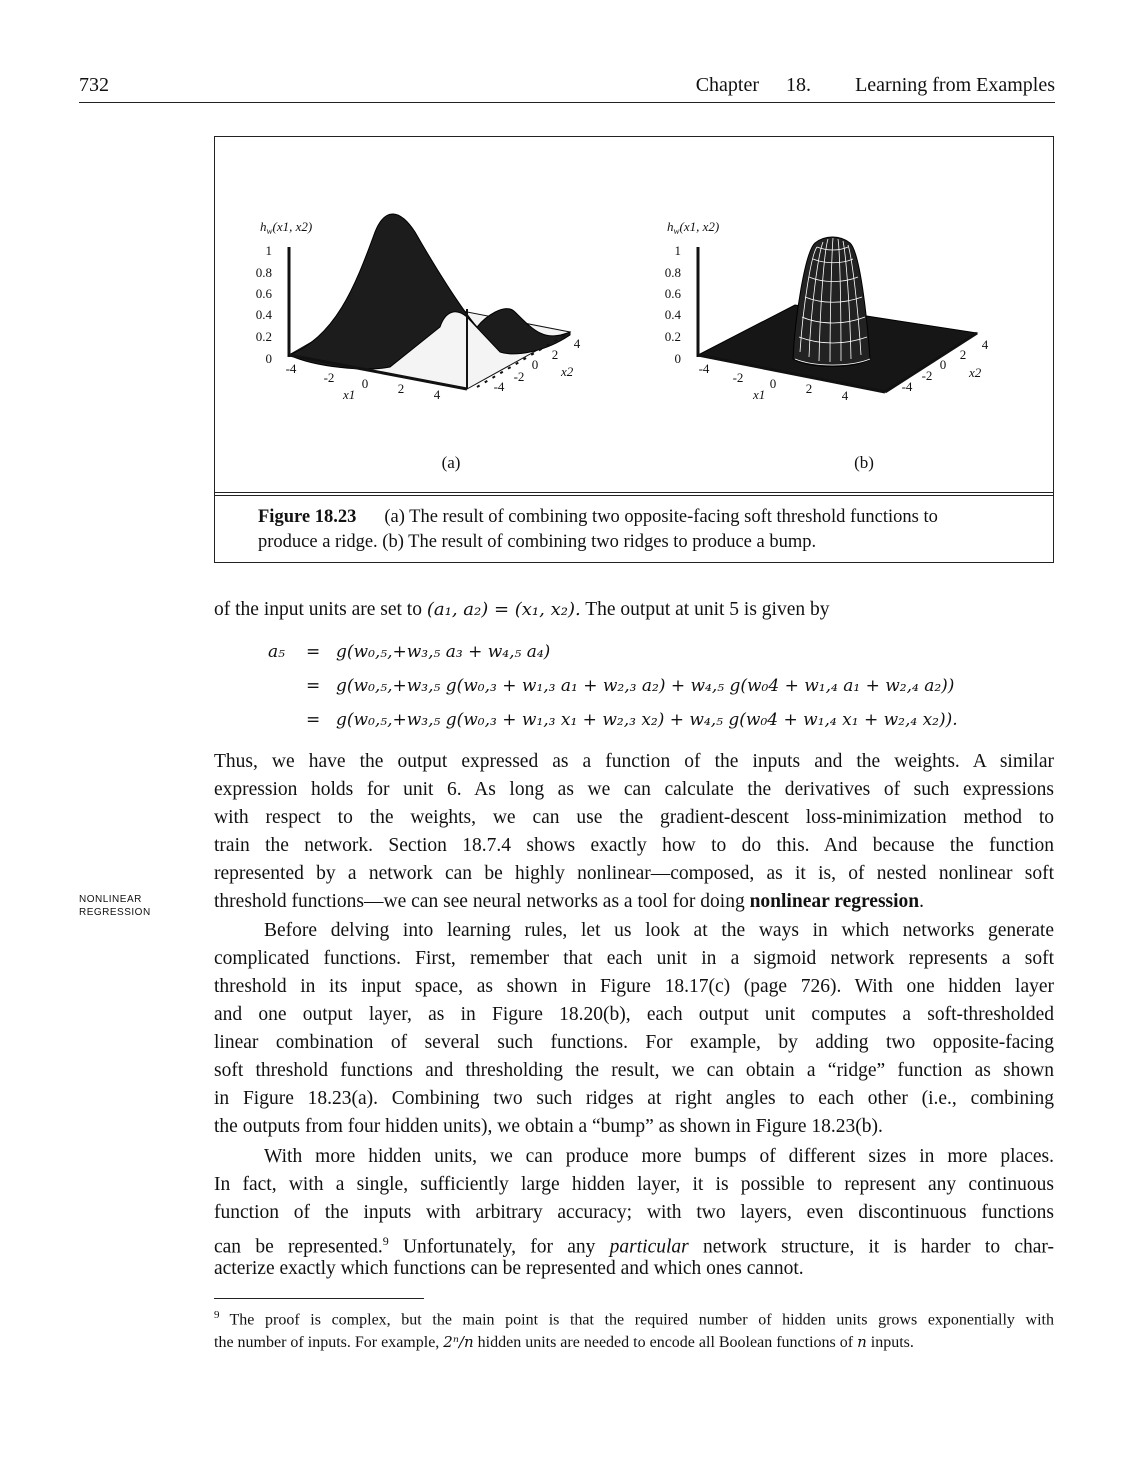  Describe the element at coordinates (678, 358) in the screenshot. I see `panel-b-ztick: 0` at that location.